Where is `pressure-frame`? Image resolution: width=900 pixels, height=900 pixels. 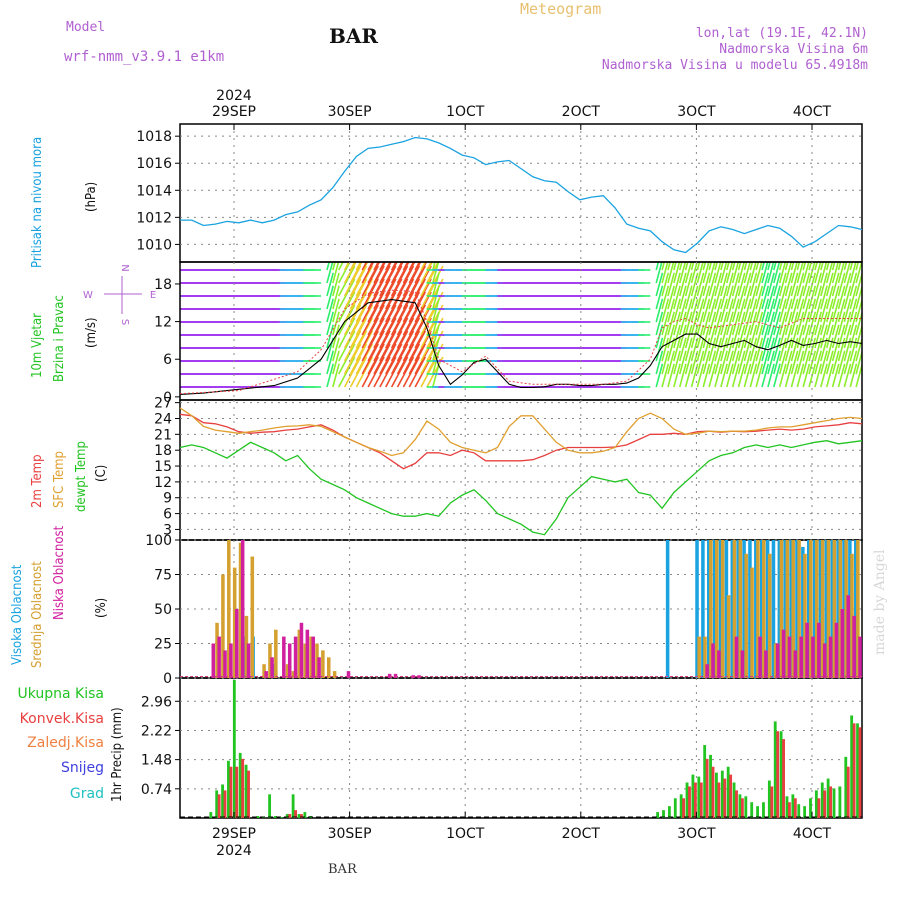 pressure-frame is located at coordinates (521, 193).